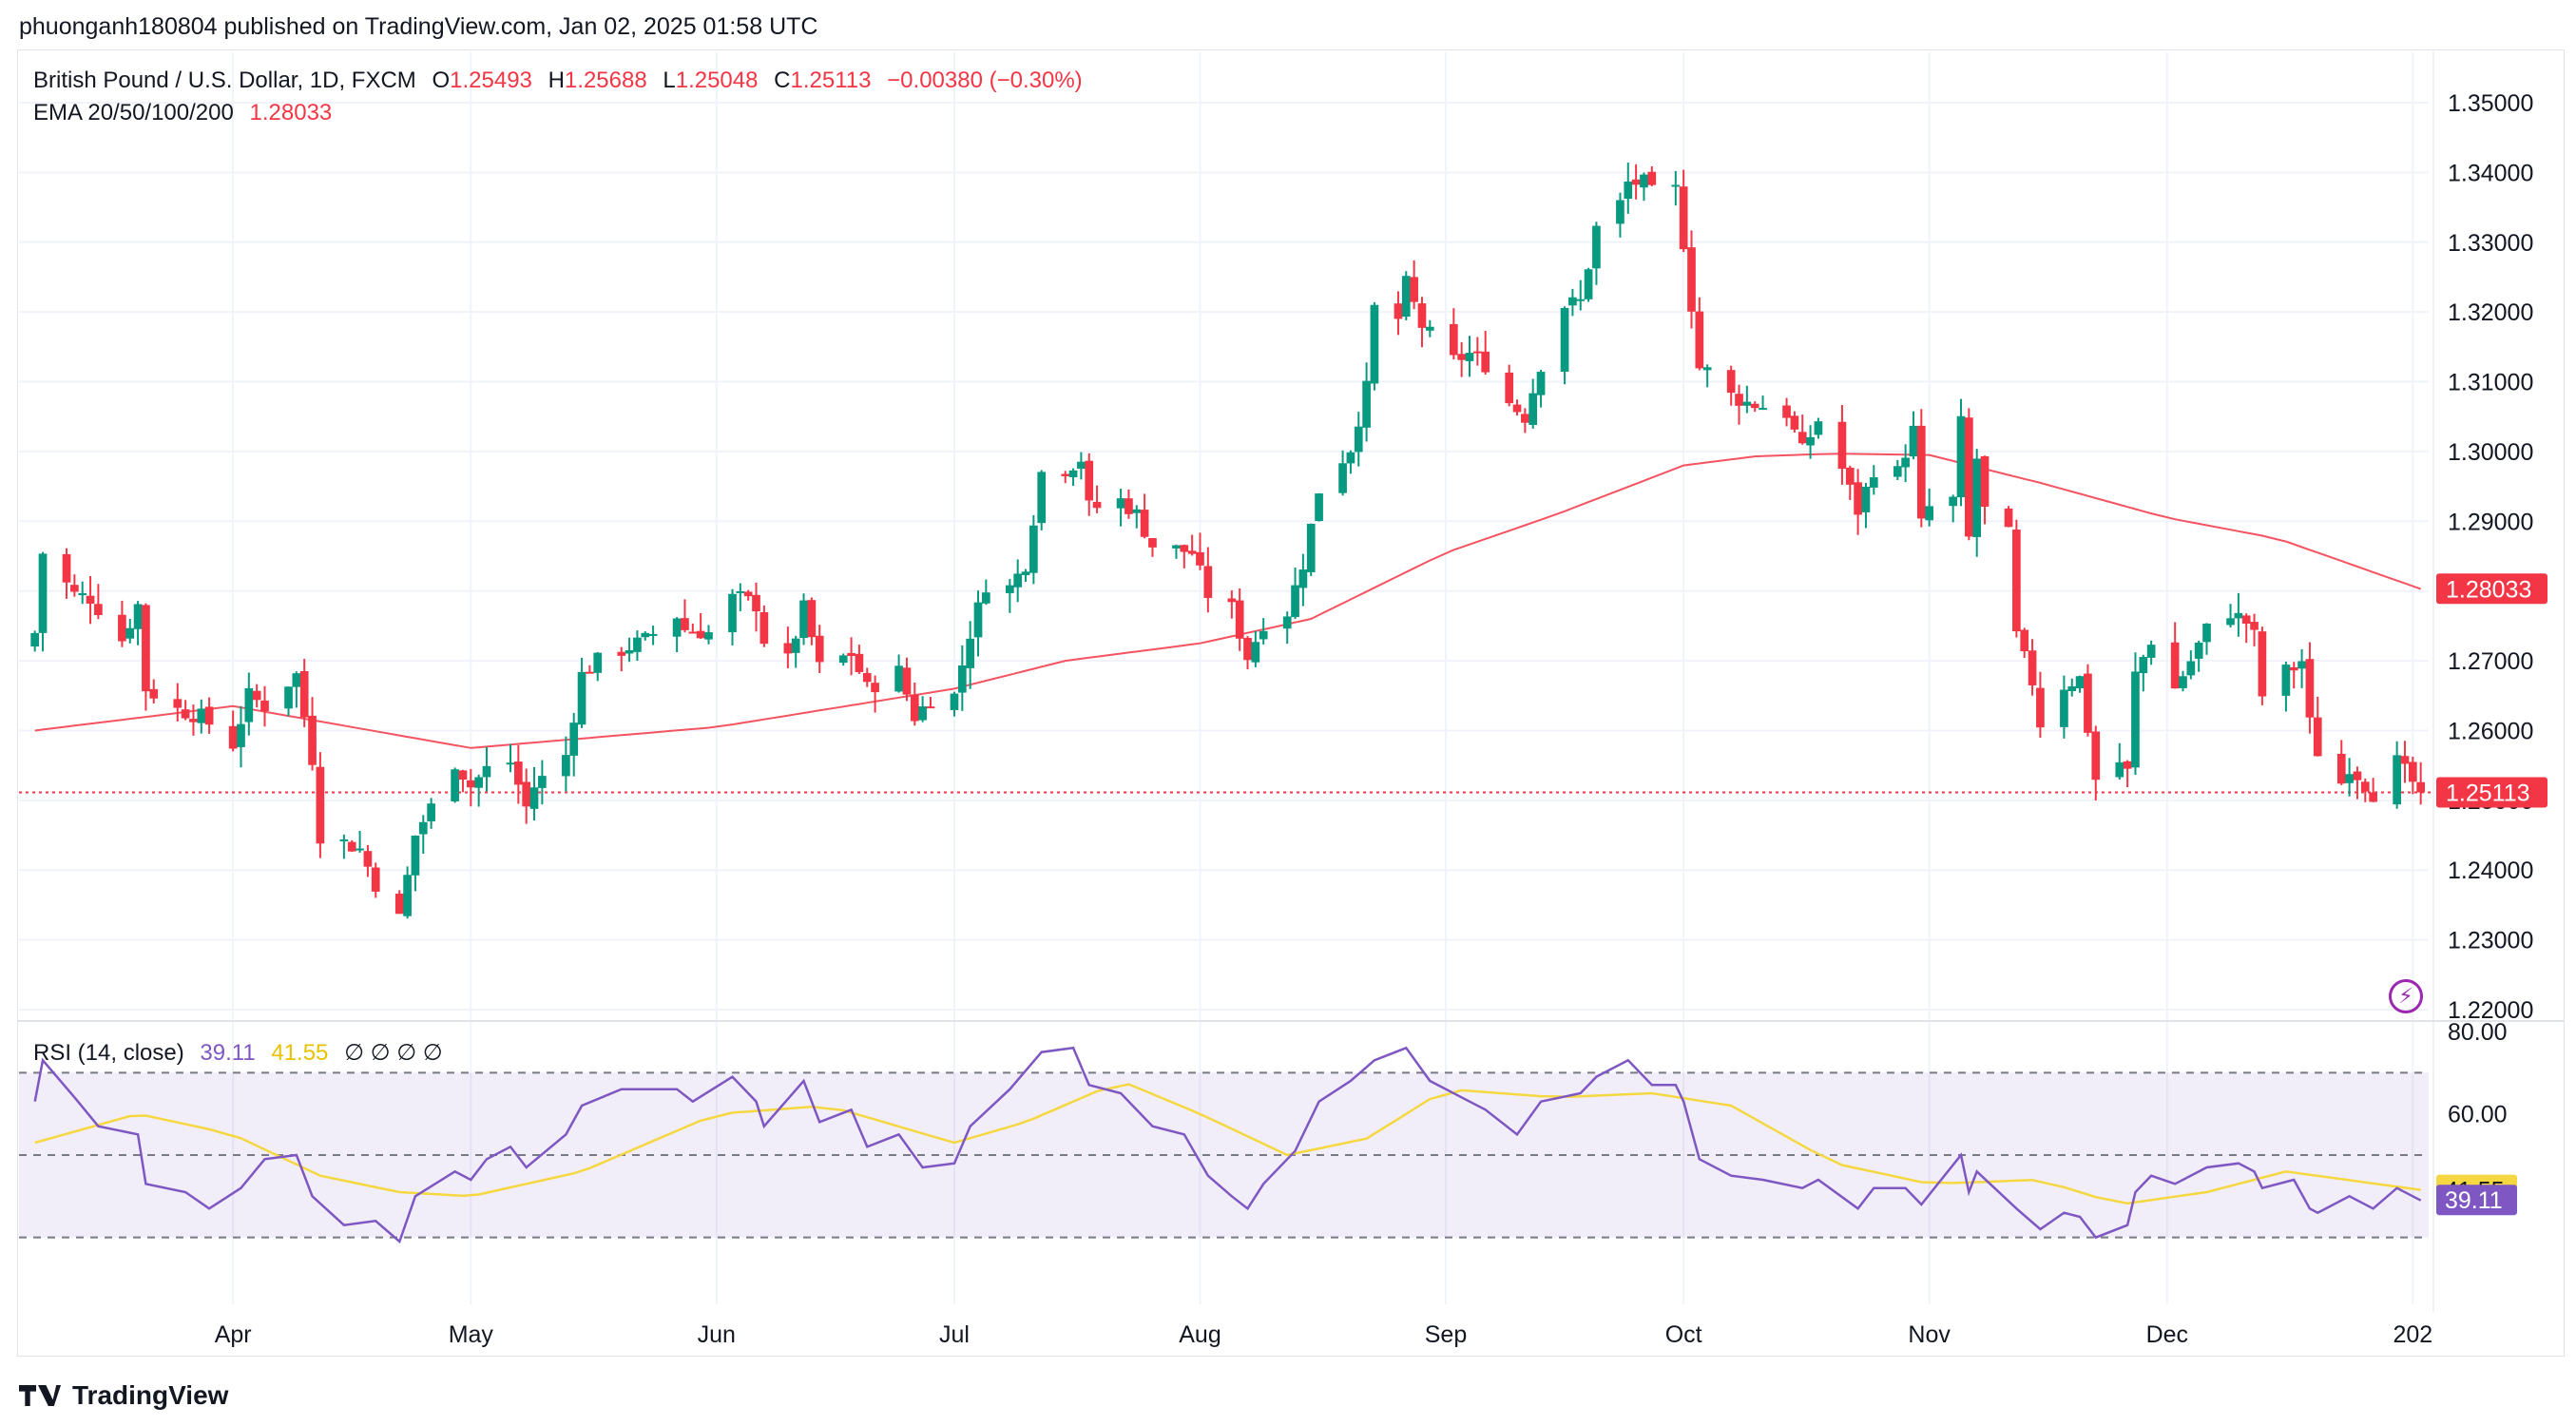  Describe the element at coordinates (108, 1053) in the screenshot. I see `rsi-label: RSI (14, close)` at that location.